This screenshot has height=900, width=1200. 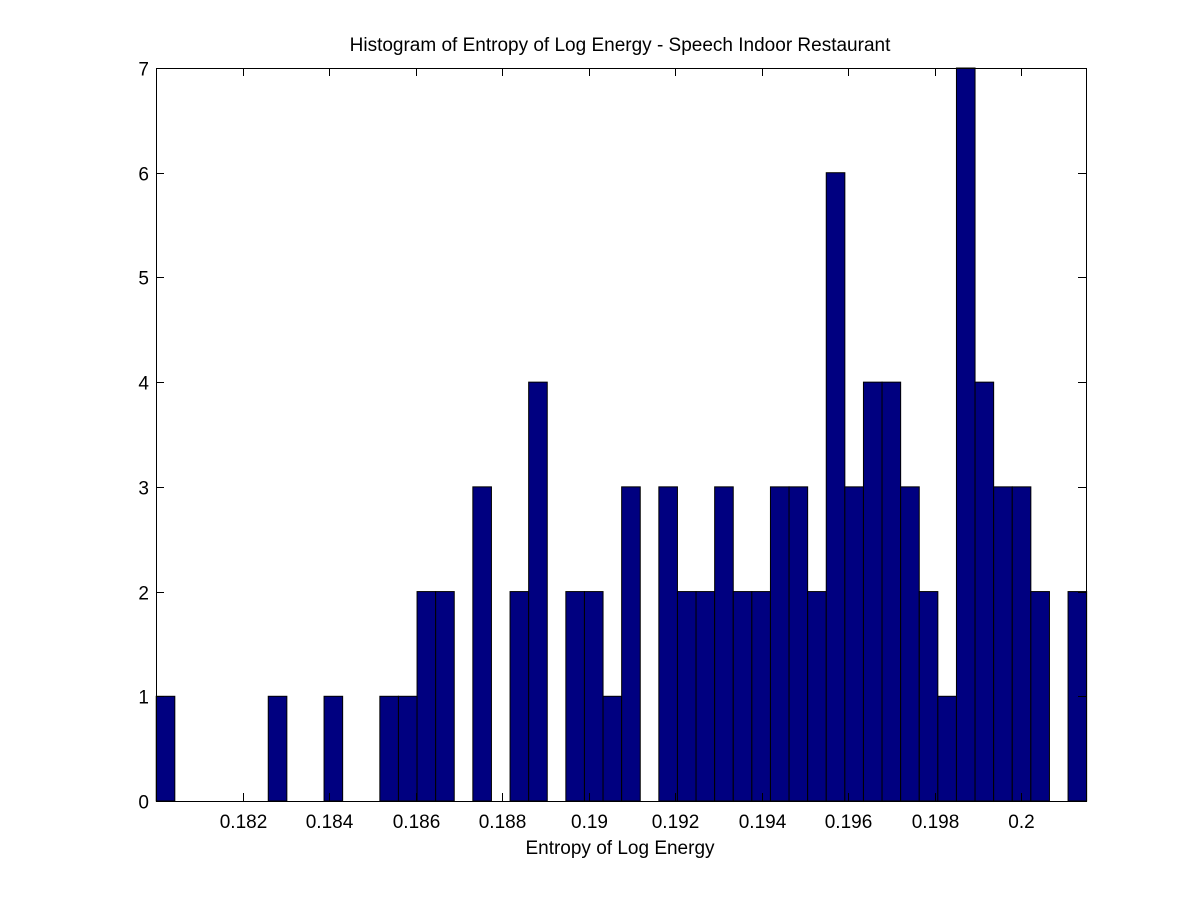 What do you see at coordinates (849, 822) in the screenshot?
I see `x-tick-label: 0.196` at bounding box center [849, 822].